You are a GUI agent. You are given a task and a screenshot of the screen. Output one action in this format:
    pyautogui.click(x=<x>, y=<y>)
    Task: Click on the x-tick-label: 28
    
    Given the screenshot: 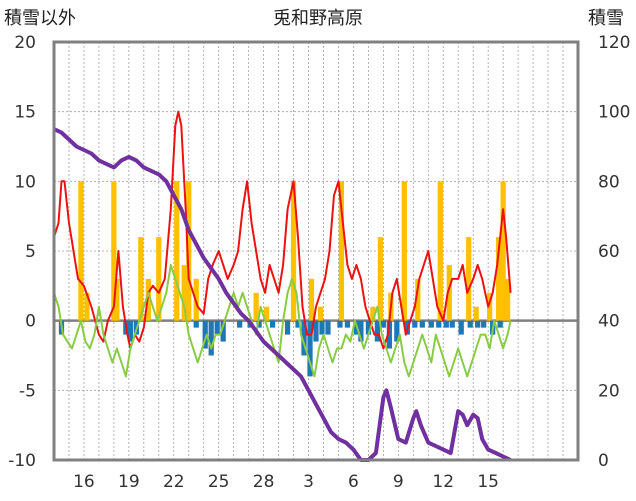 What is the action you would take?
    pyautogui.click(x=264, y=482)
    